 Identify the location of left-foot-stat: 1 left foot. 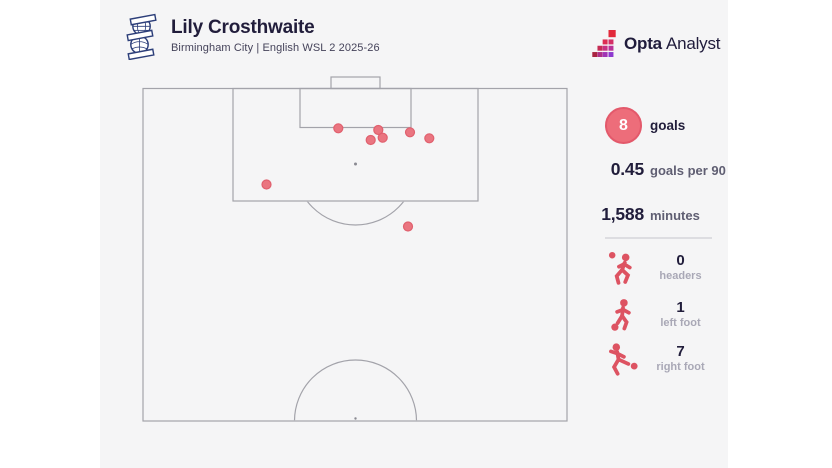
(680, 315).